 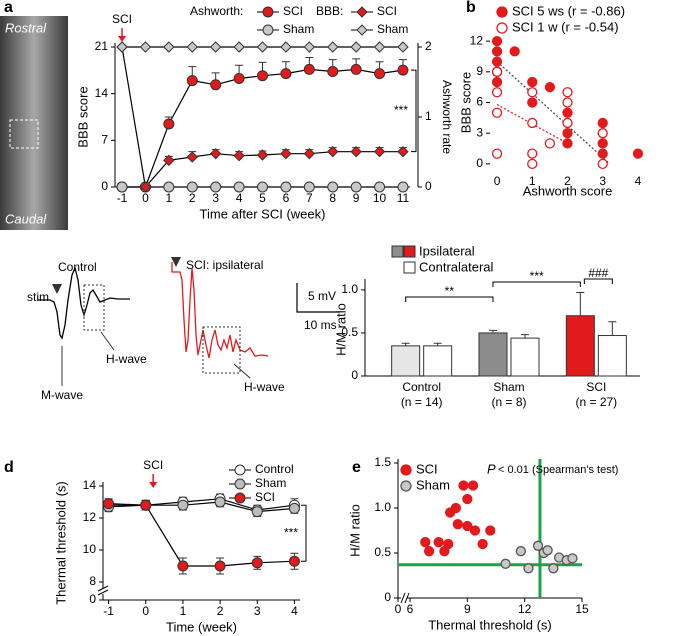 I want to click on y-axis-label: Thermal threshold (s), so click(x=60, y=543).